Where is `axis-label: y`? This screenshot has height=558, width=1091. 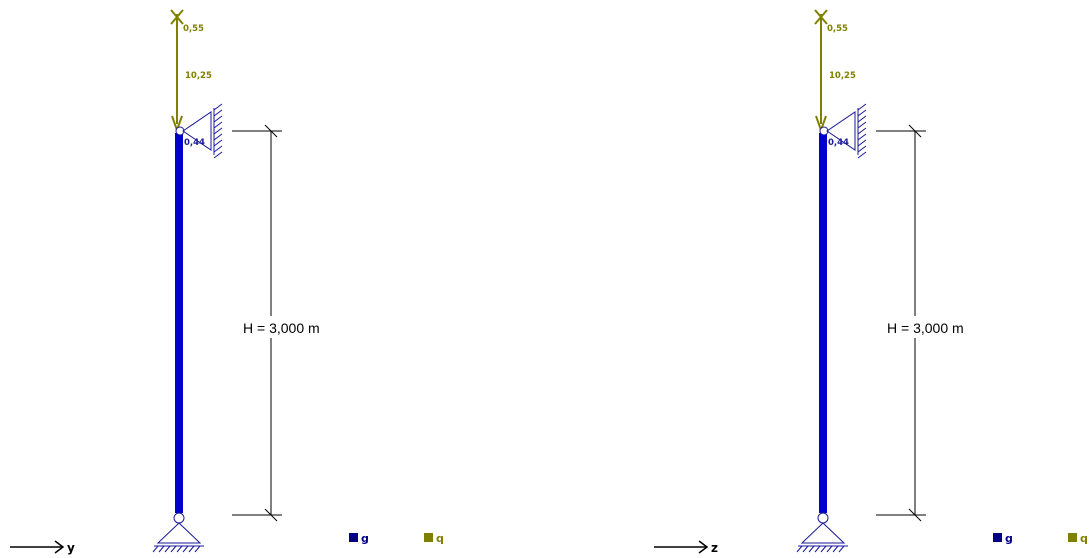 axis-label: y is located at coordinates (71, 548).